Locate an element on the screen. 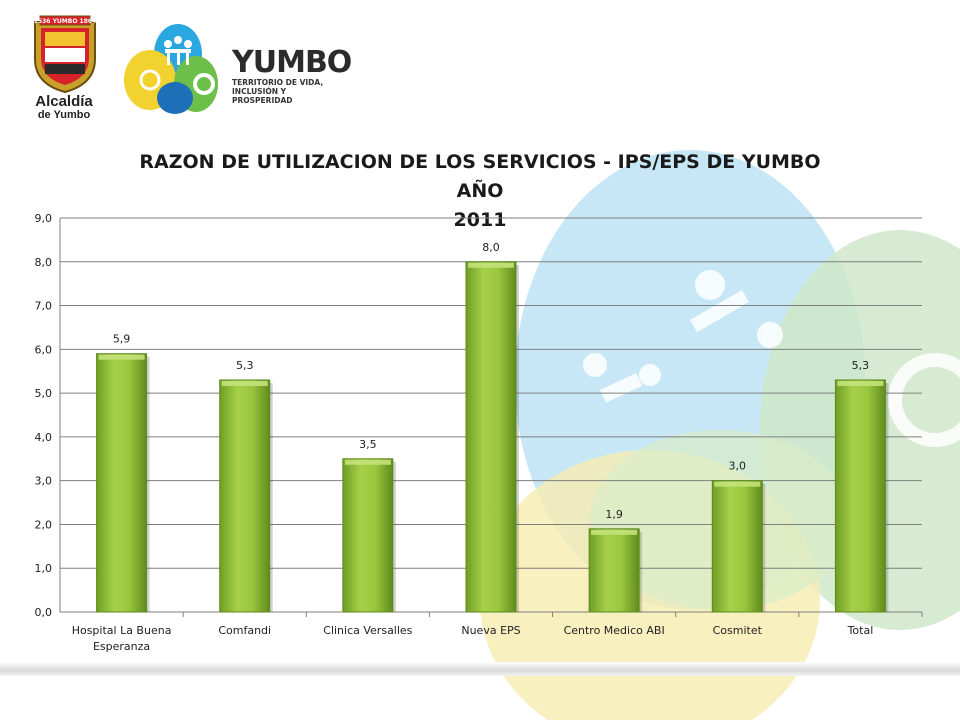  data-label: 5,9 is located at coordinates (122, 339).